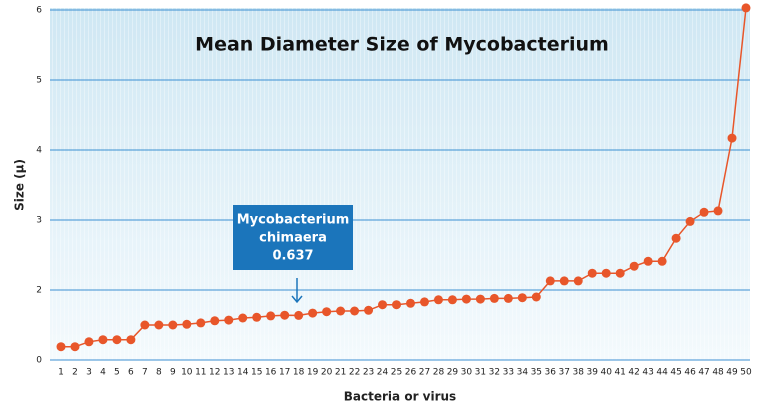  Describe the element at coordinates (467, 373) in the screenshot. I see `x-tick-label: 30` at that location.